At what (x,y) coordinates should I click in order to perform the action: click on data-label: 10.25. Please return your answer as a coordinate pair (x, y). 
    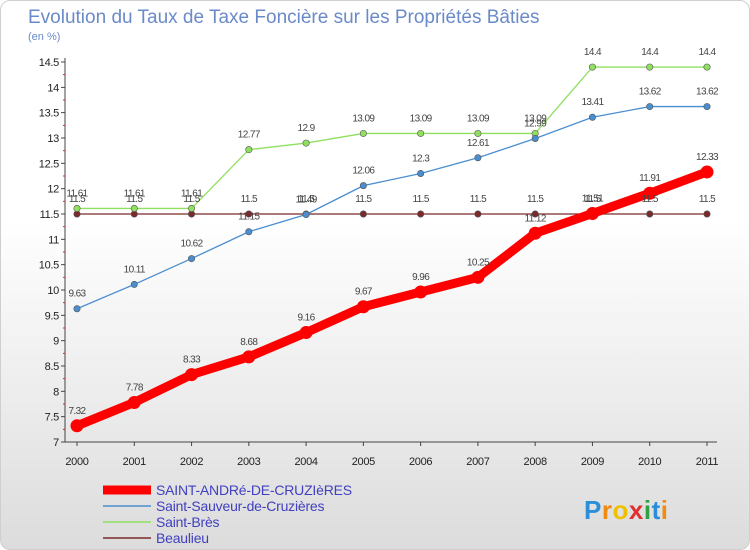
    Looking at the image, I should click on (478, 262).